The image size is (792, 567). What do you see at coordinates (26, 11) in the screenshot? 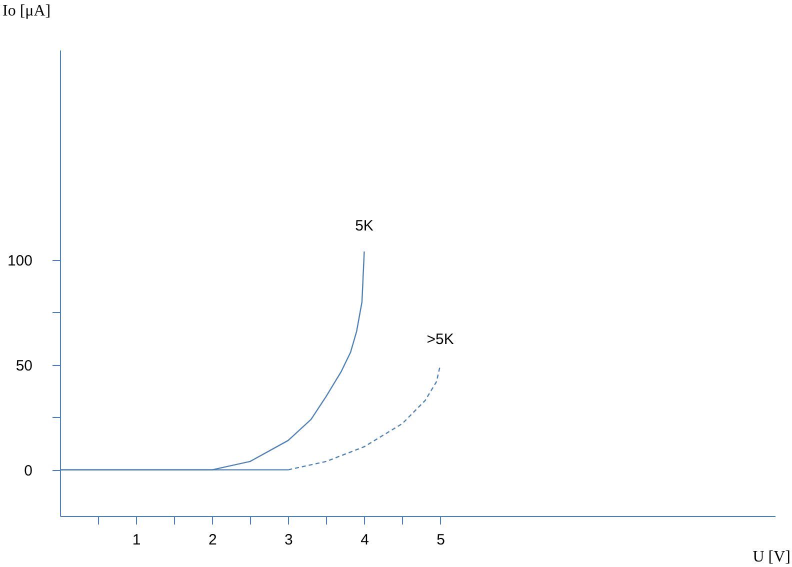
I see `y-axis-title: Io [μA]` at bounding box center [26, 11].